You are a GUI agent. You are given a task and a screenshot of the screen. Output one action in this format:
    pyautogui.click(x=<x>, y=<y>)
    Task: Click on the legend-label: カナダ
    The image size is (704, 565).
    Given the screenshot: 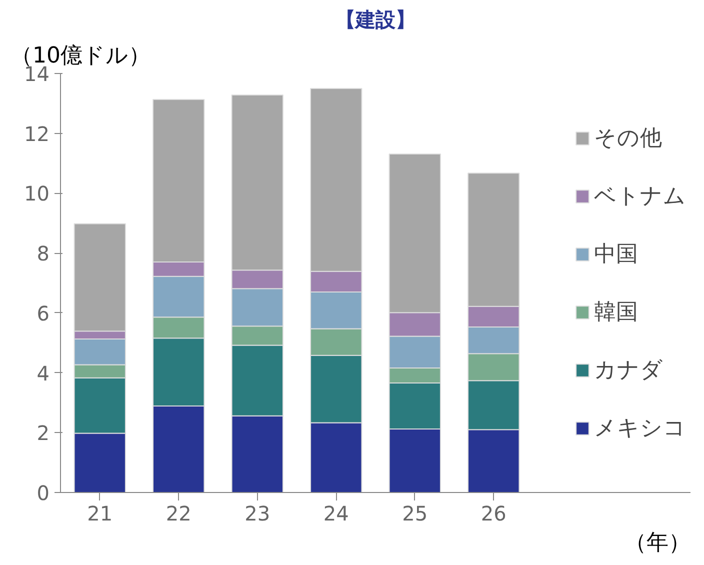 What is the action you would take?
    pyautogui.click(x=628, y=370)
    